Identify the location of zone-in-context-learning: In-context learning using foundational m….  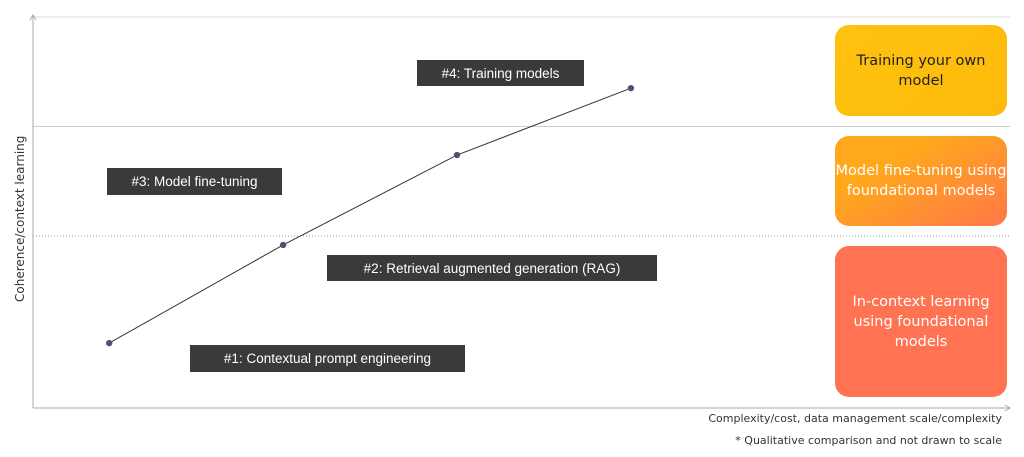
(921, 321).